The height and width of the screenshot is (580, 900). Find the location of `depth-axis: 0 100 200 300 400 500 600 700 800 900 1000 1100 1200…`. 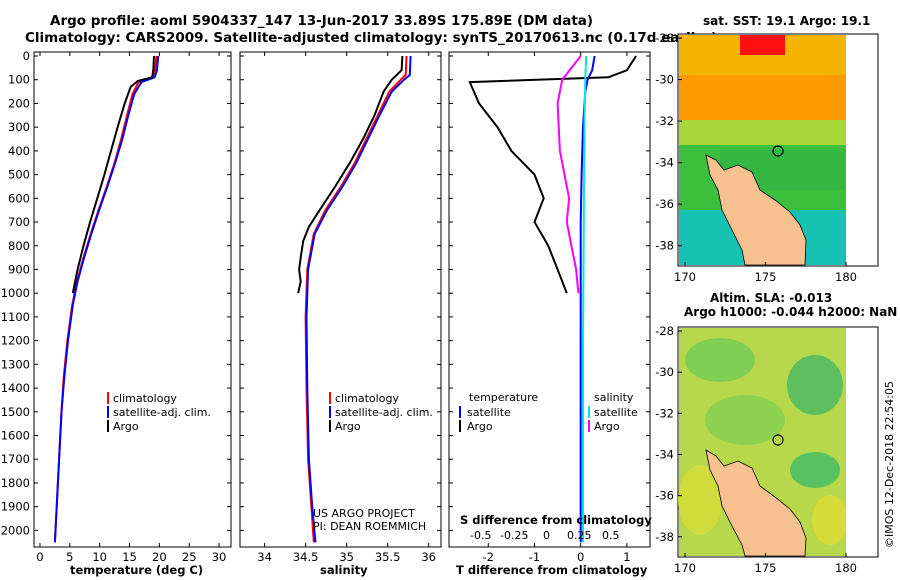

depth-axis: 0 100 200 300 400 500 600 700 800 900 1000 1100 1200… is located at coordinates (15, 293).